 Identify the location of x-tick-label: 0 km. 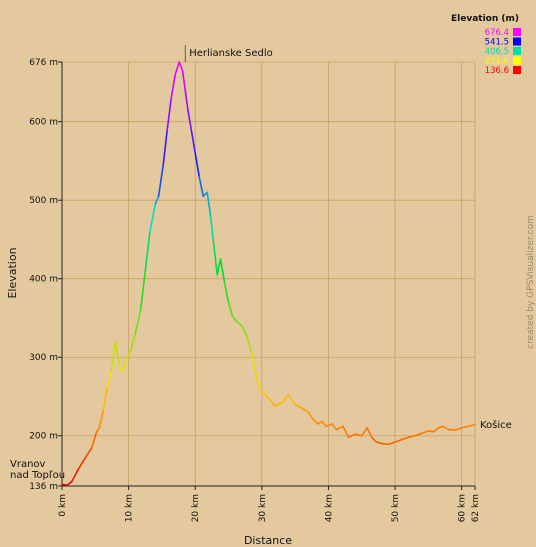
(63, 505).